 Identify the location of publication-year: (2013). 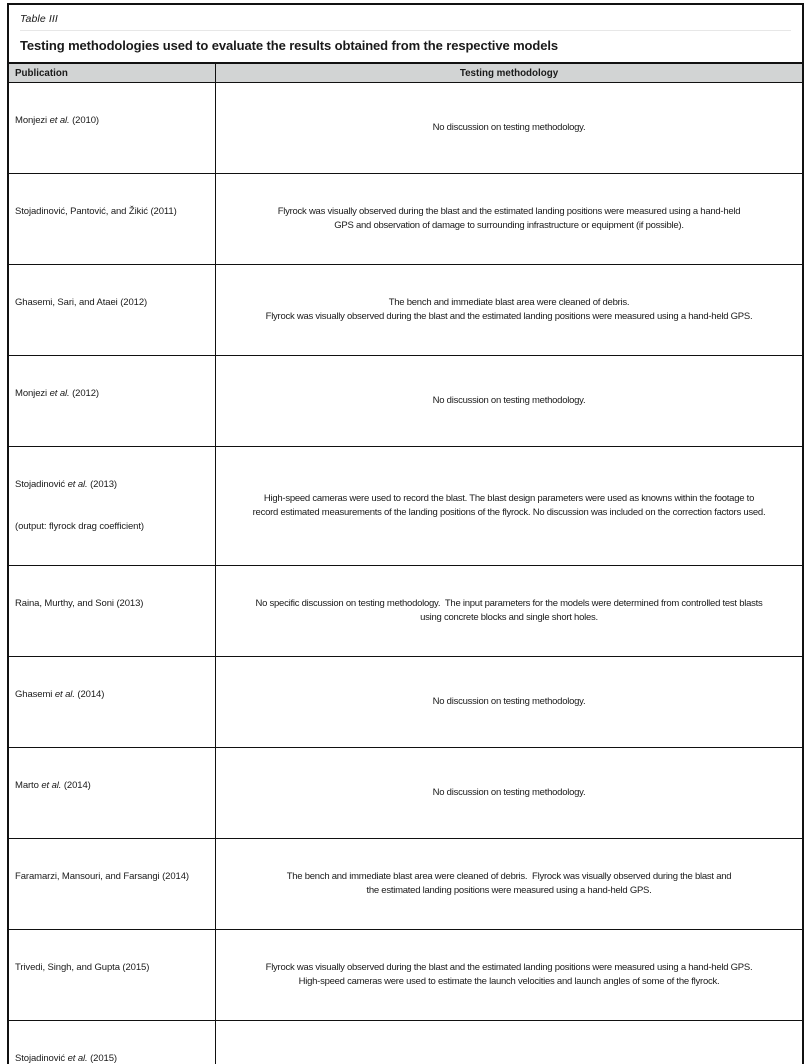
(102, 484).